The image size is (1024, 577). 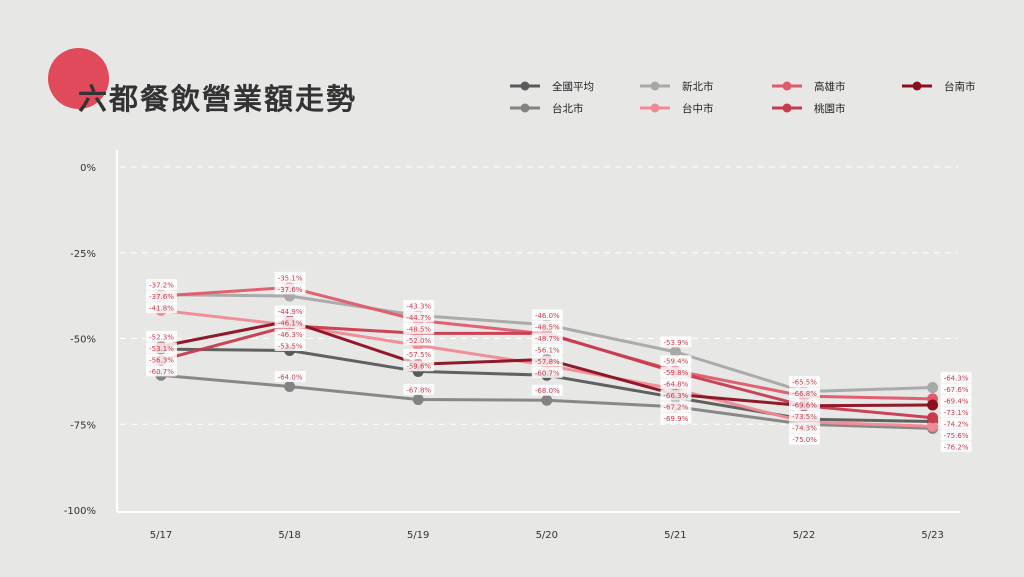 What do you see at coordinates (676, 408) in the screenshot?
I see `data-label: -67.2%` at bounding box center [676, 408].